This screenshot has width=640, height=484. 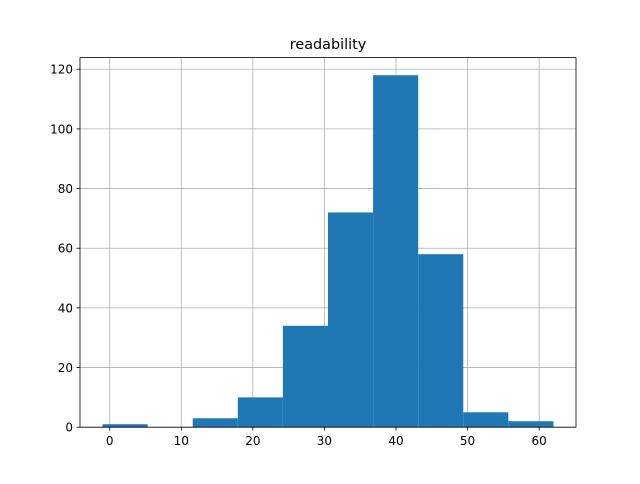 I want to click on y-tick-label: 0, so click(x=69, y=428).